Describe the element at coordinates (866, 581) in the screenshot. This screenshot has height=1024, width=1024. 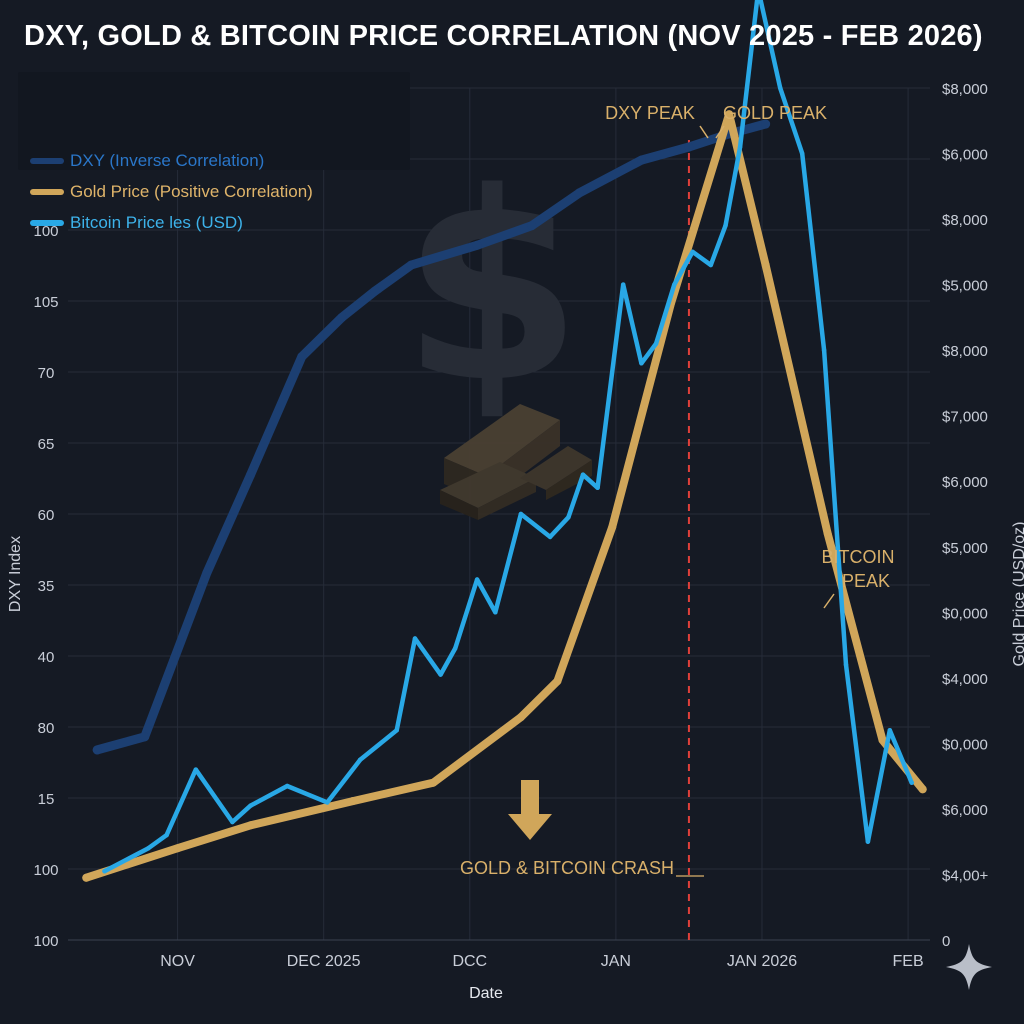
I see `annotation-peak: PEAK` at that location.